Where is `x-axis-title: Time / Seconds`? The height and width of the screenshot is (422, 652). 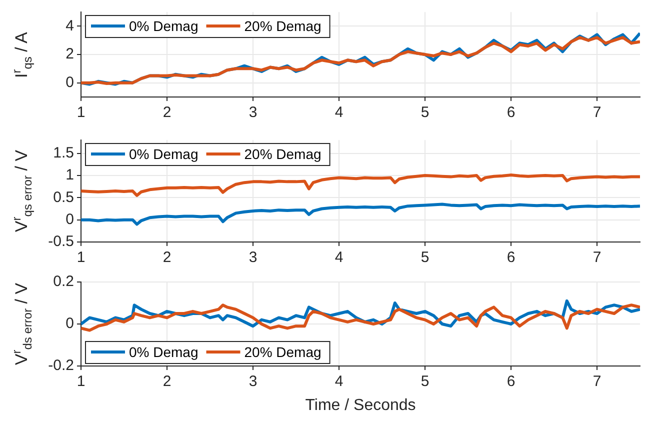 x-axis-title: Time / Seconds is located at coordinates (360, 406).